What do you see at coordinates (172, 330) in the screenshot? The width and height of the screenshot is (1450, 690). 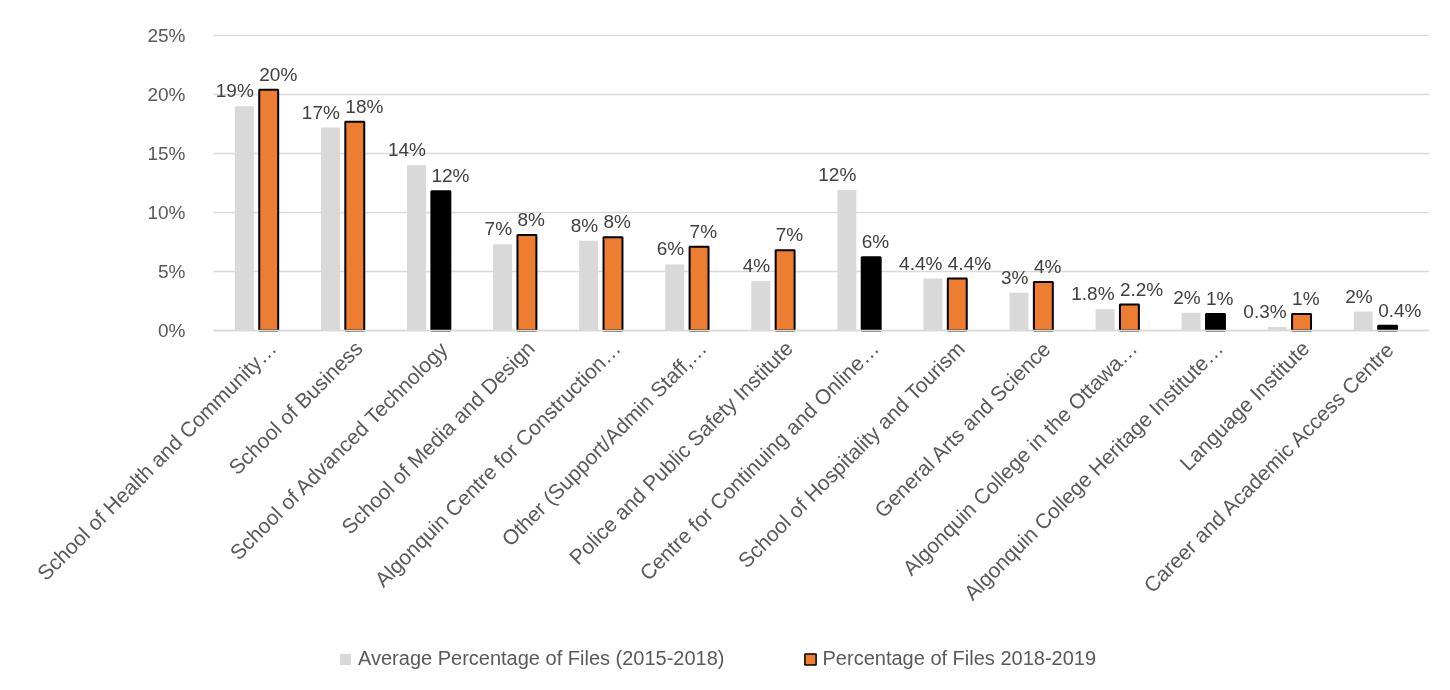 I see `y-tick-label: 0%` at bounding box center [172, 330].